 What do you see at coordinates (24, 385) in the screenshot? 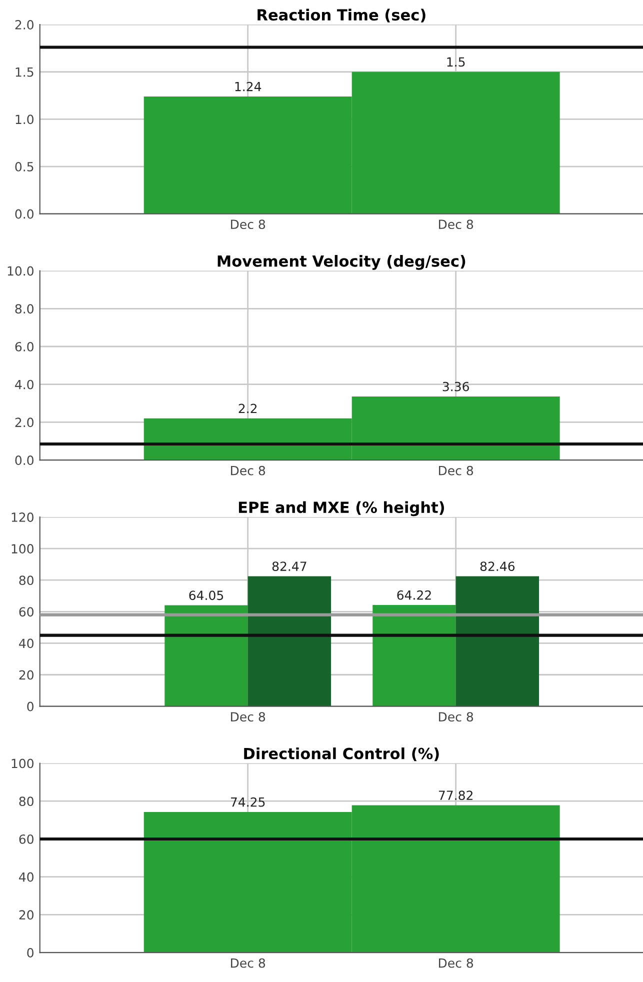
I see `y-tick-label: 4.0` at bounding box center [24, 385].